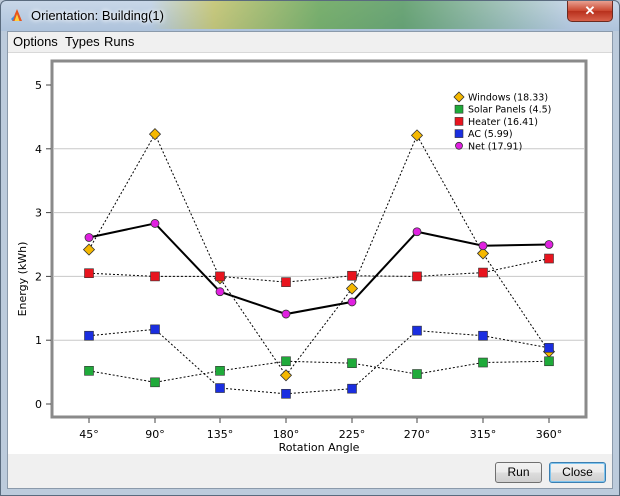  Describe the element at coordinates (577, 472) in the screenshot. I see `close-button: Close` at that location.